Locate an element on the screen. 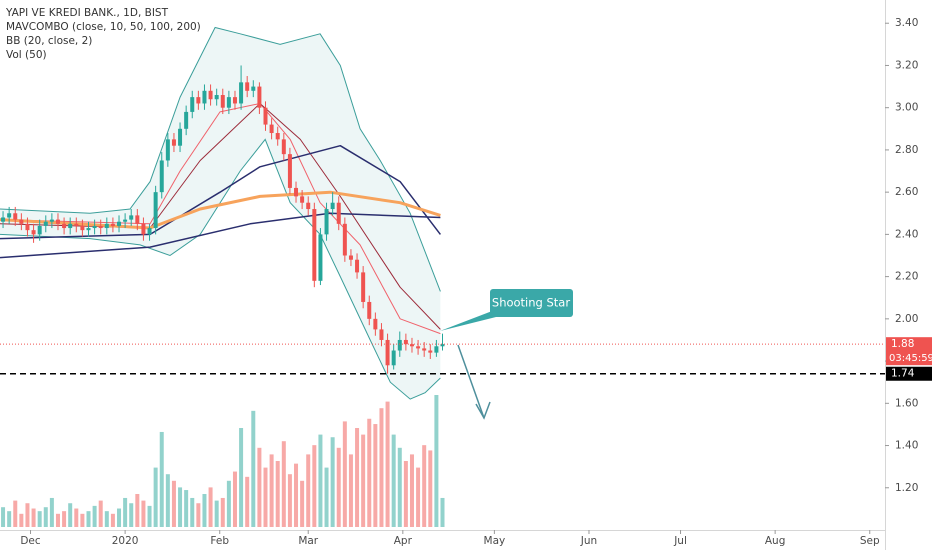  x-tick-label: Dec is located at coordinates (30, 541).